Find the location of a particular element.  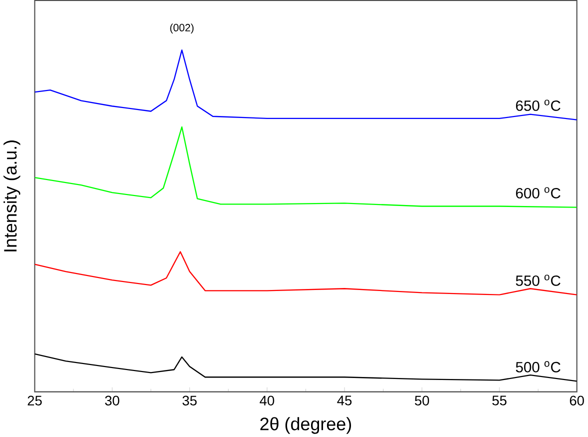

text: (002) is located at coordinates (182, 28).